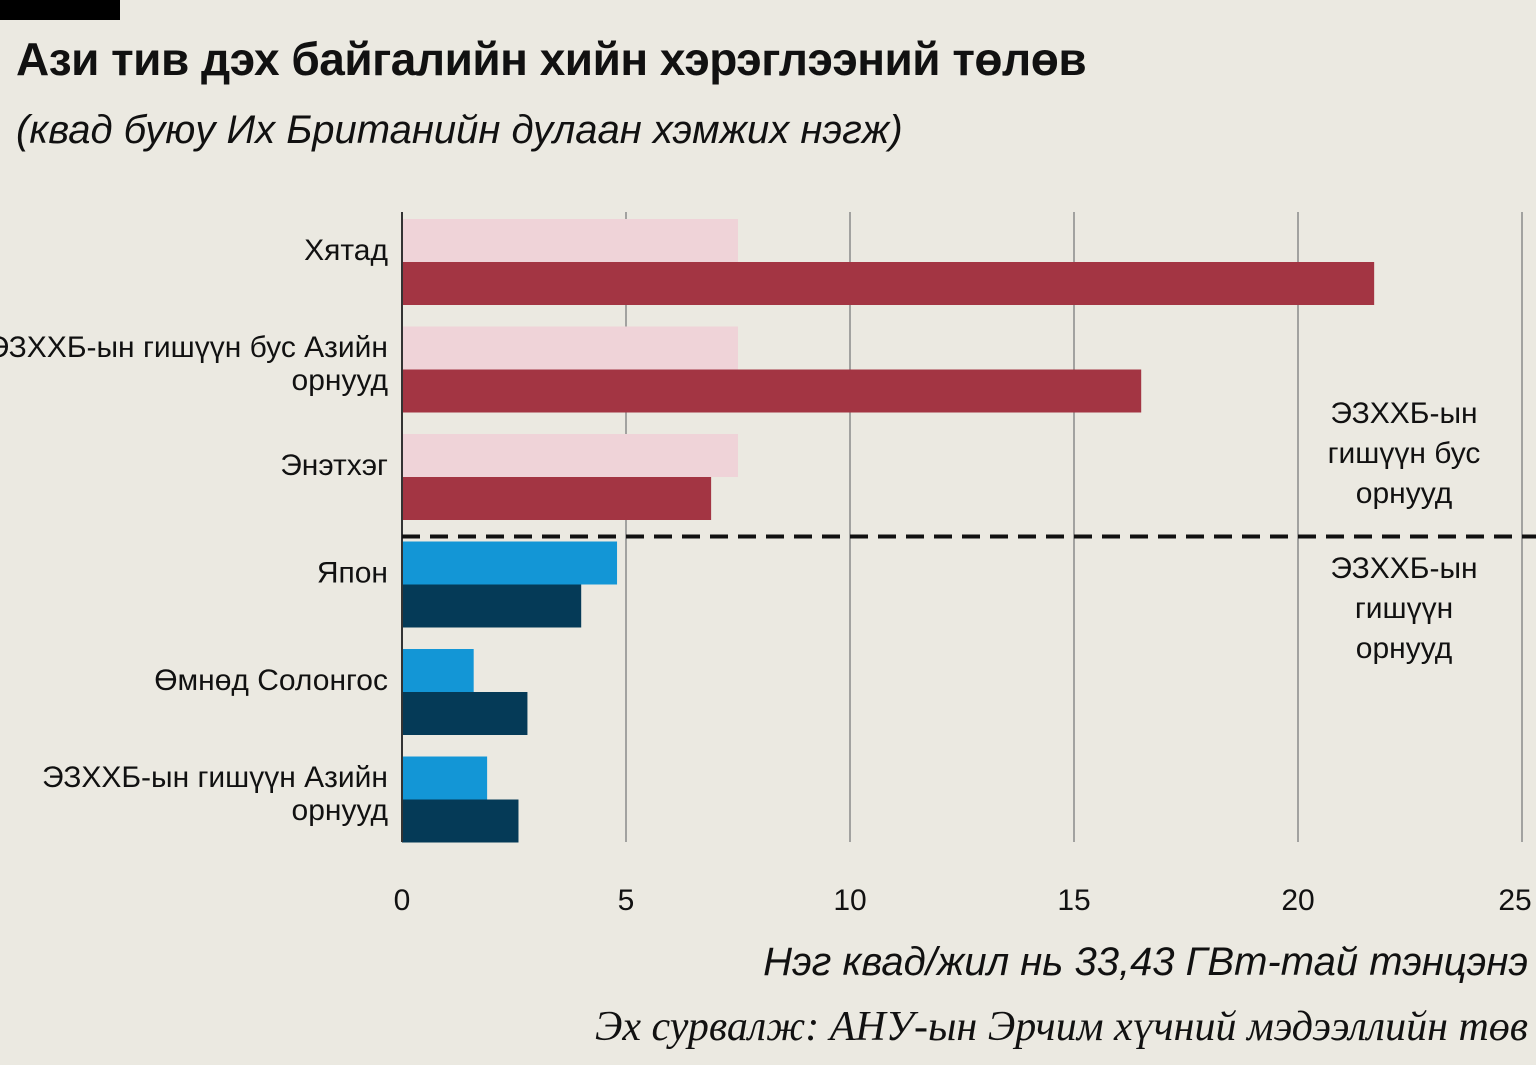  What do you see at coordinates (194, 347) in the screenshot?
I see `category-label: ЭЗХХБ-ын гишүүн бус Азийн` at bounding box center [194, 347].